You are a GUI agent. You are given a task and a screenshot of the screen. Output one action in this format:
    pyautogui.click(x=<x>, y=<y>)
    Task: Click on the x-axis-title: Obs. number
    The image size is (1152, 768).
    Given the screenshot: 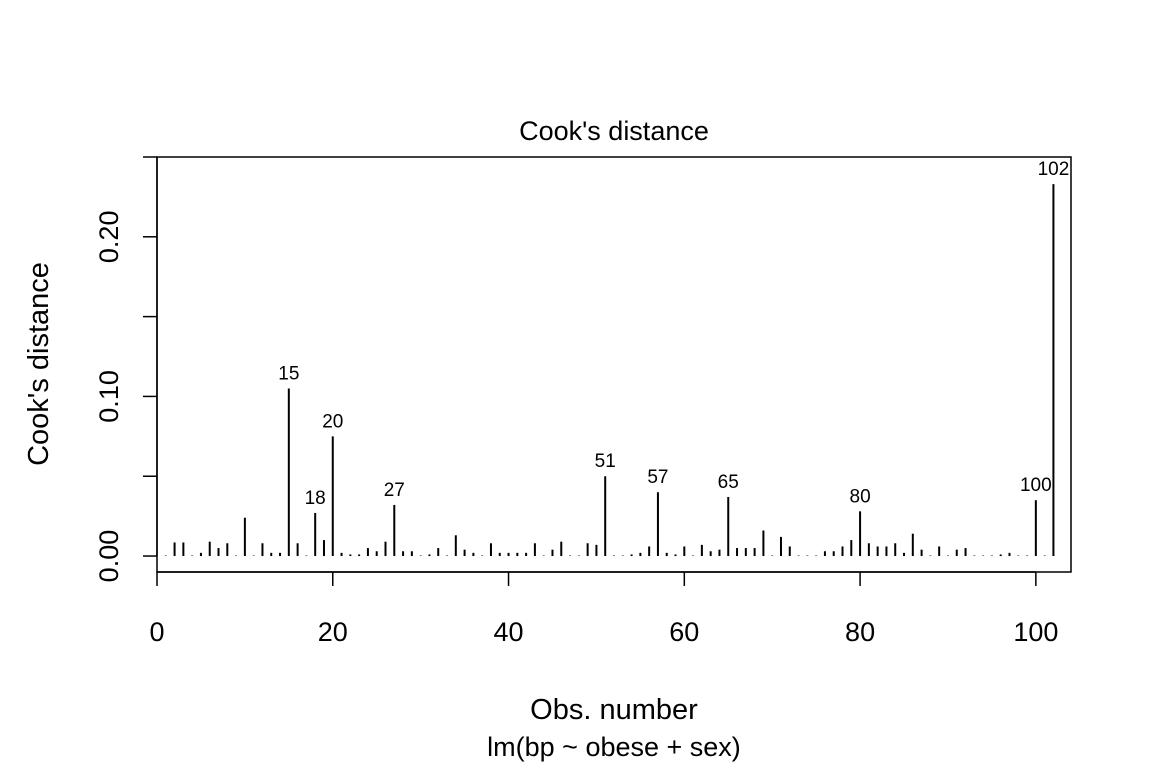 What is the action you would take?
    pyautogui.click(x=614, y=710)
    